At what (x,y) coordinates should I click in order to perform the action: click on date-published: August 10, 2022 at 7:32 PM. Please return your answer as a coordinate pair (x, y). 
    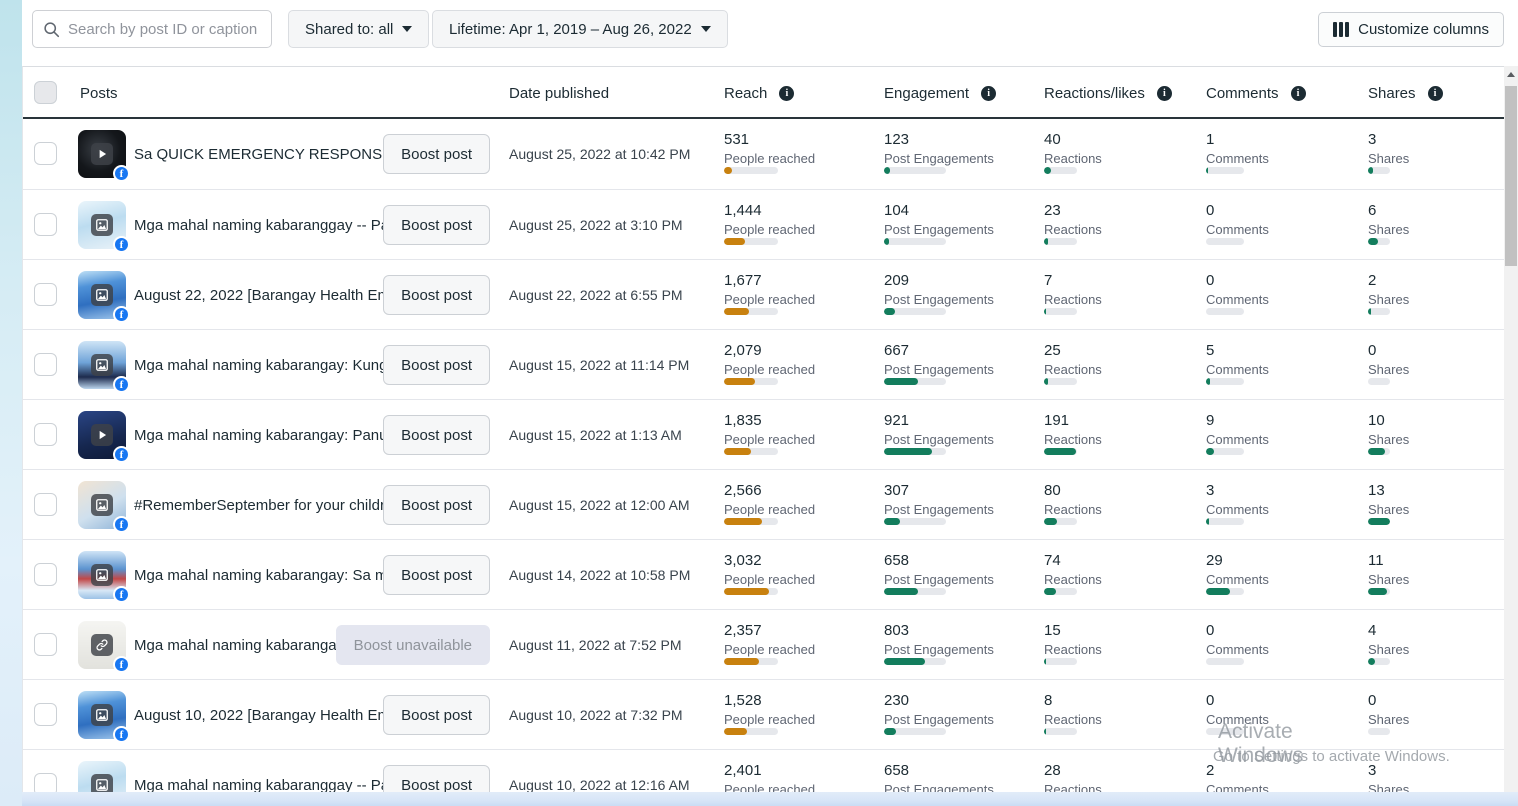
    Looking at the image, I should click on (596, 715).